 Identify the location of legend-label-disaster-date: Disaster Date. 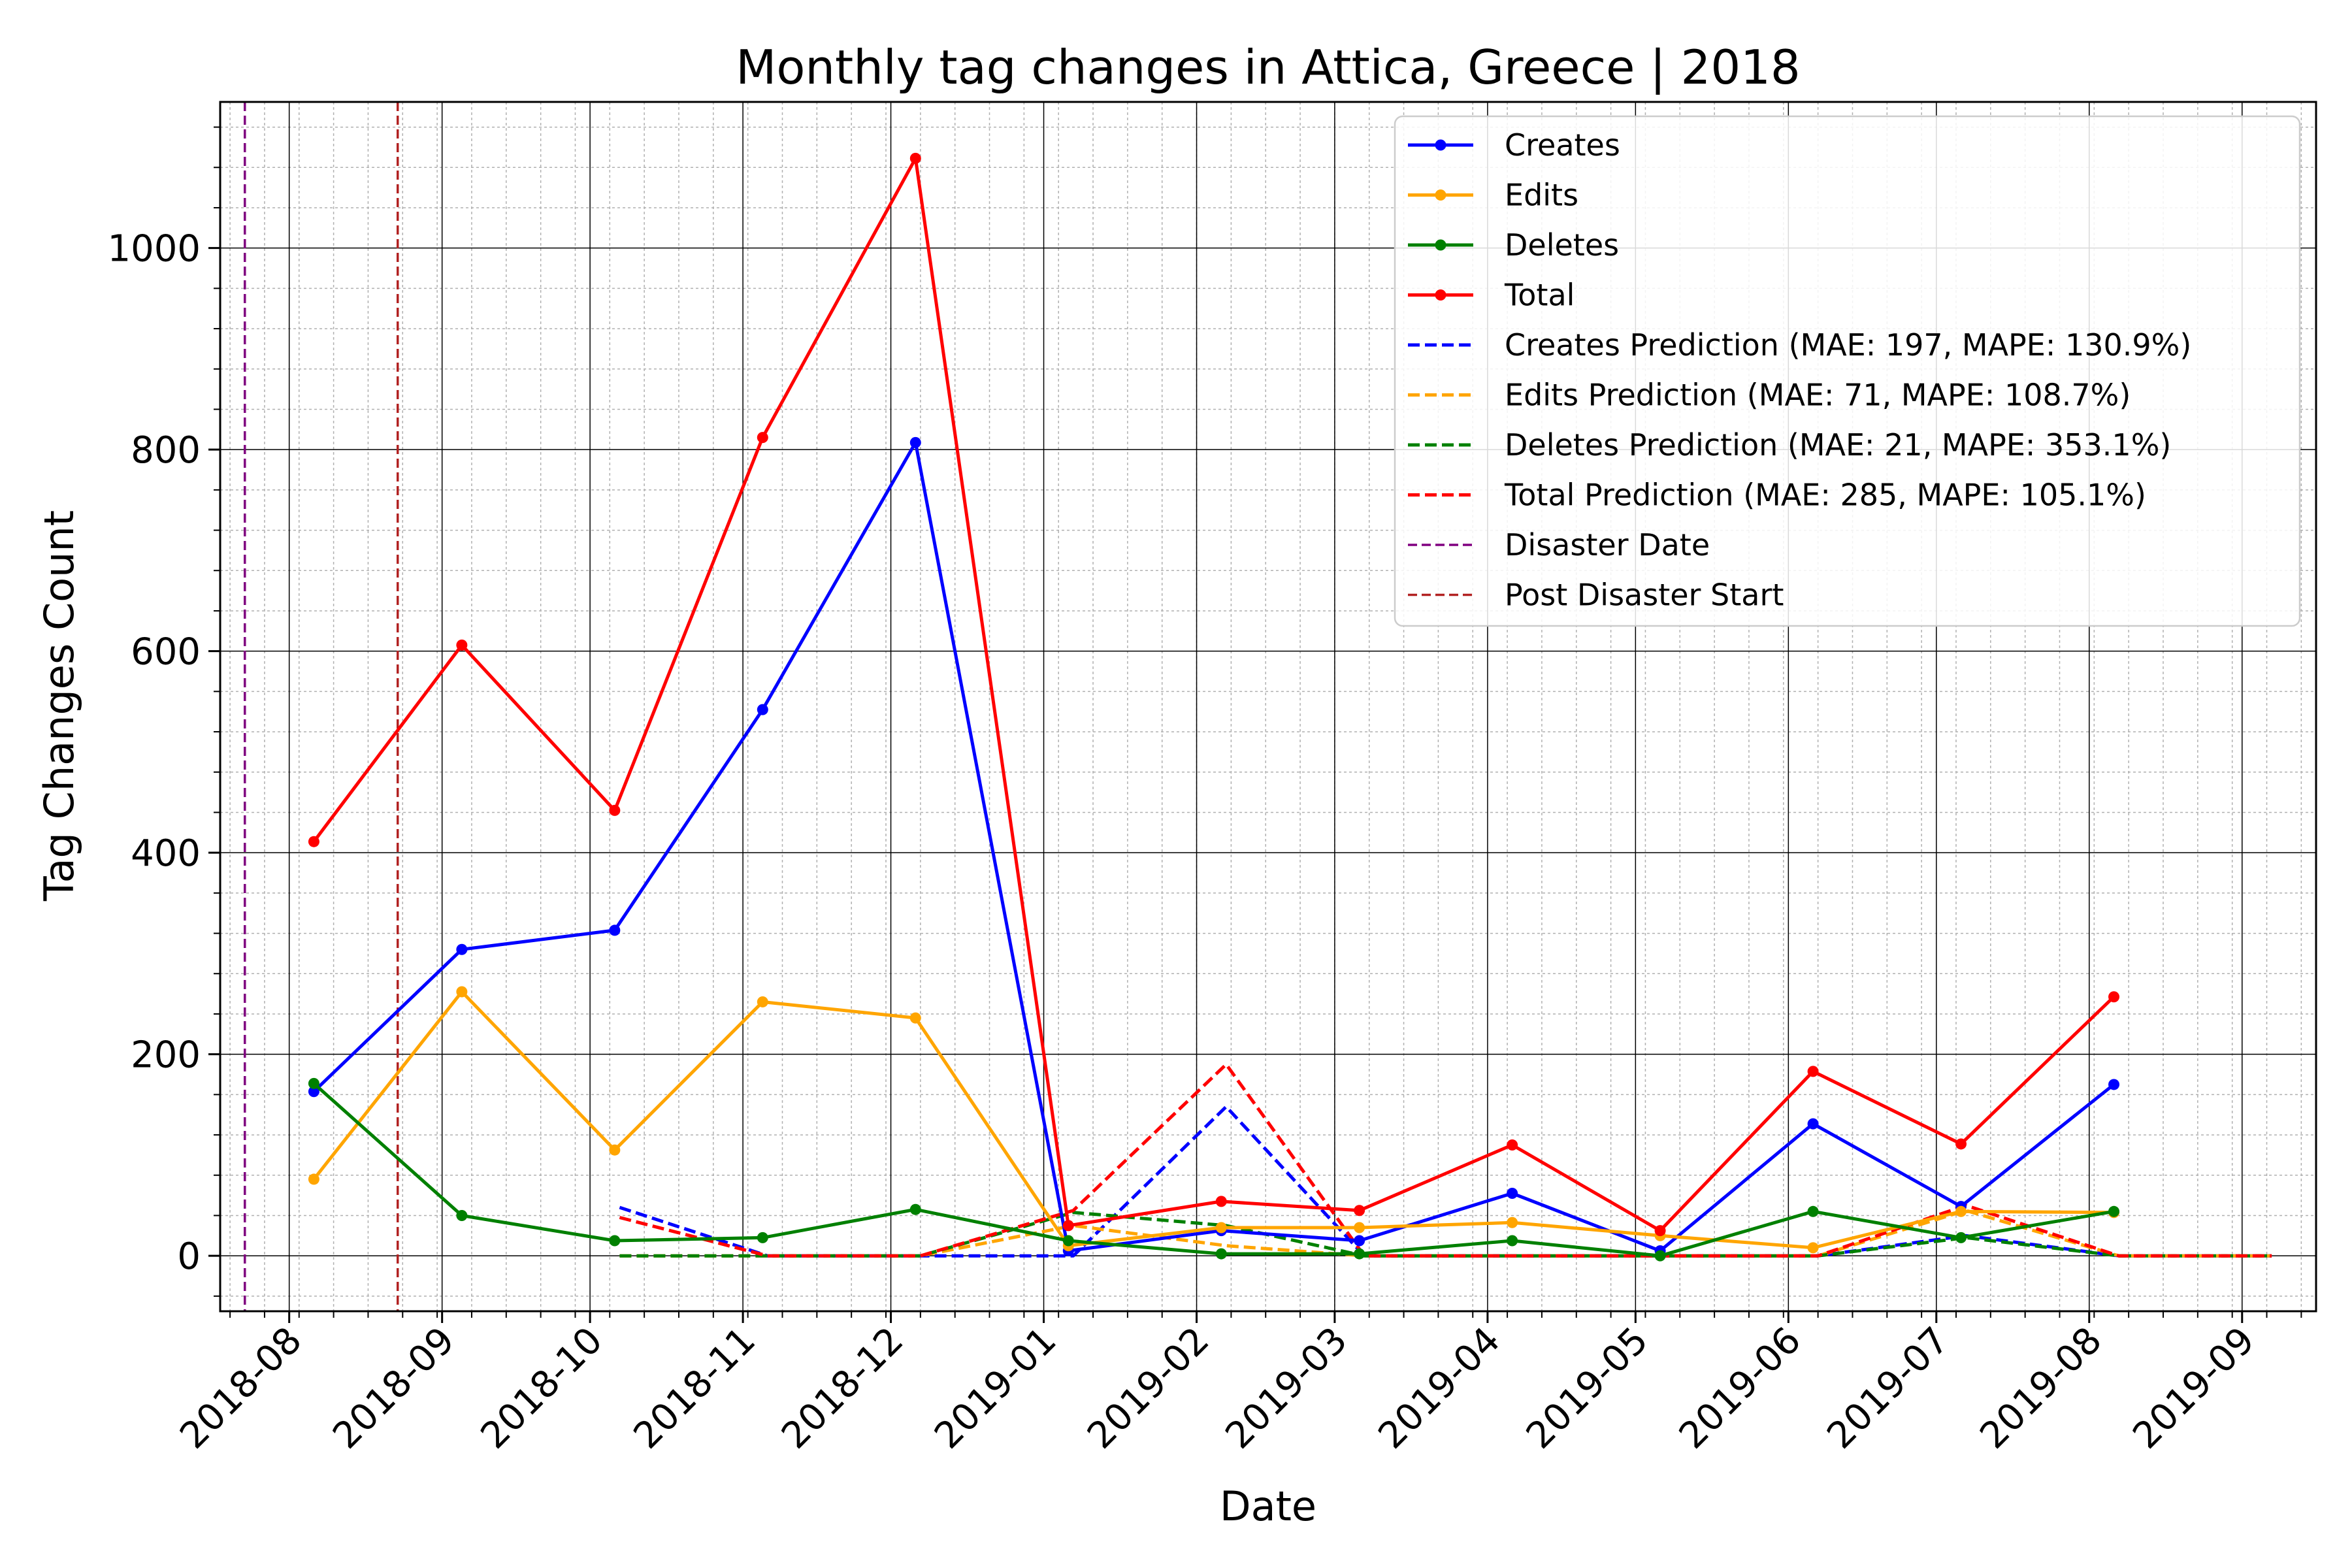
(1607, 545).